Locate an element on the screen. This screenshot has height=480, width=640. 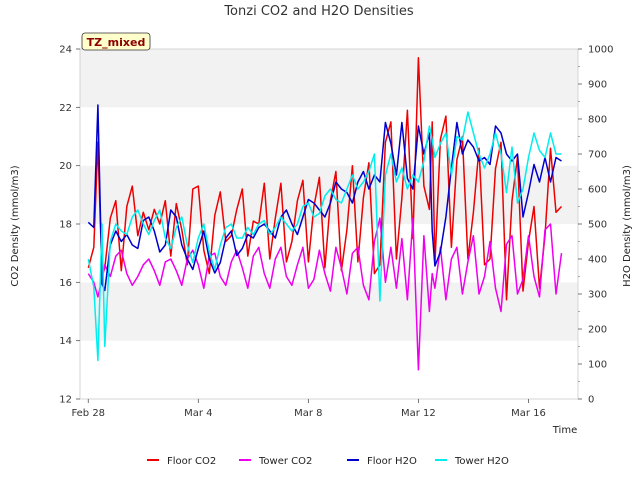
right-tick-label: 800 is located at coordinates (597, 120).